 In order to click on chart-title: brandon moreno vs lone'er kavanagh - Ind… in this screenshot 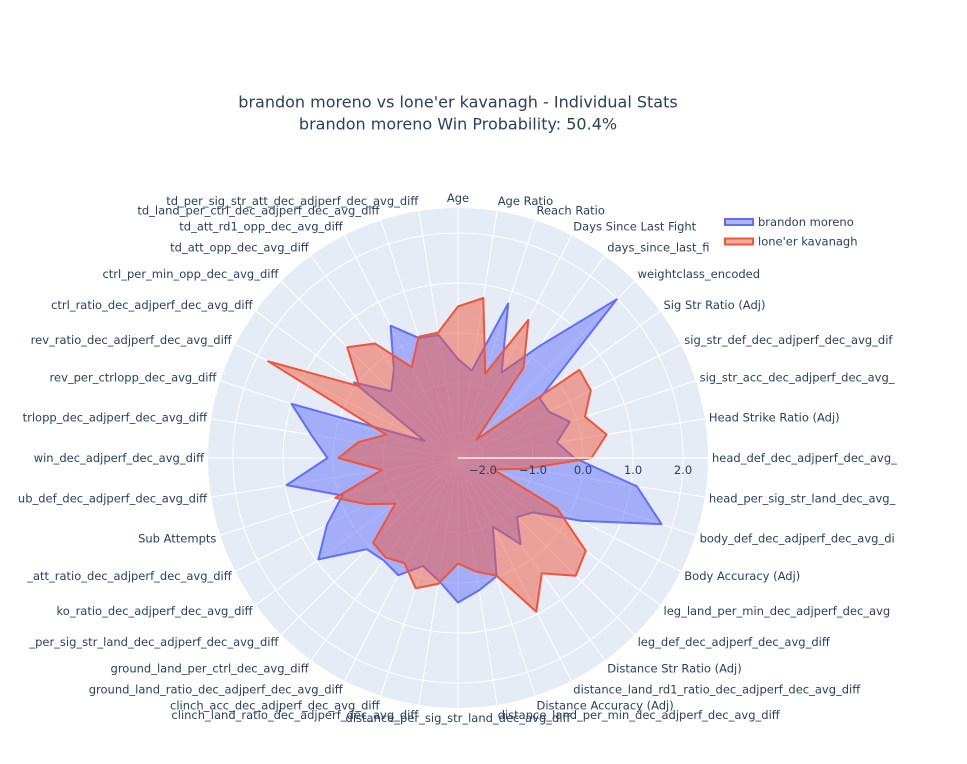, I will do `click(457, 113)`.